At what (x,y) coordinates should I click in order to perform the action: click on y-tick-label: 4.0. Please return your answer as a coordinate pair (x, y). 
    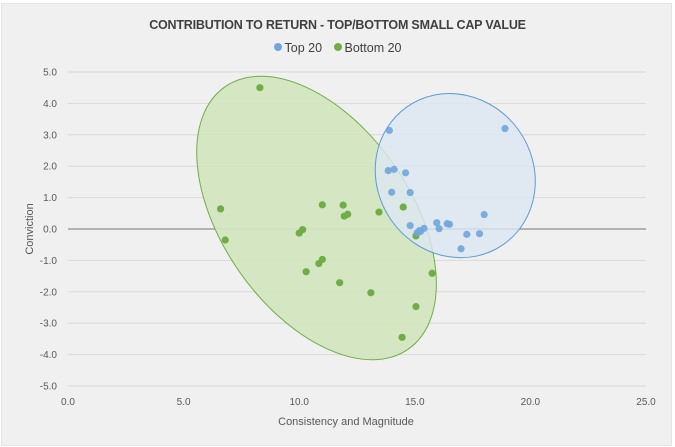
    Looking at the image, I should click on (50, 104).